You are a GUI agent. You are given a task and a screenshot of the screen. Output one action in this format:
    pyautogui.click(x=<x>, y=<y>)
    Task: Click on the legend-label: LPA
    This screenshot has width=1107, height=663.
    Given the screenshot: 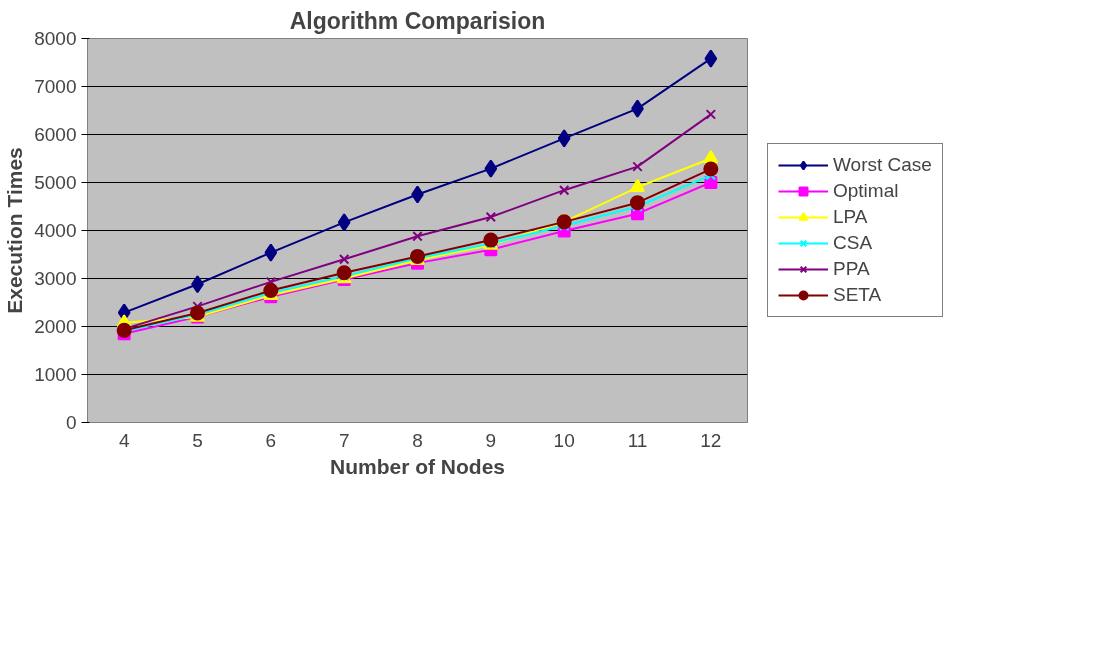 What is the action you would take?
    pyautogui.click(x=850, y=217)
    